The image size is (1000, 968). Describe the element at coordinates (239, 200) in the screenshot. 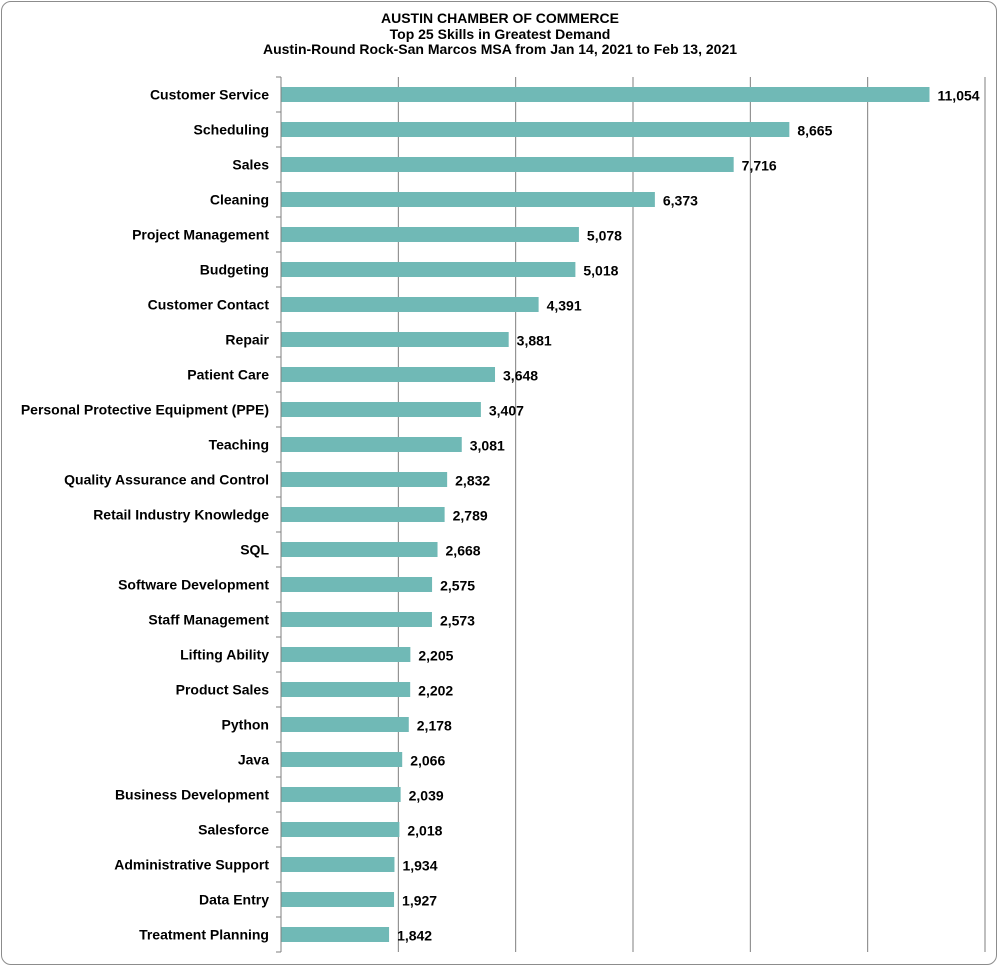

I see `category-label: Cleaning` at that location.